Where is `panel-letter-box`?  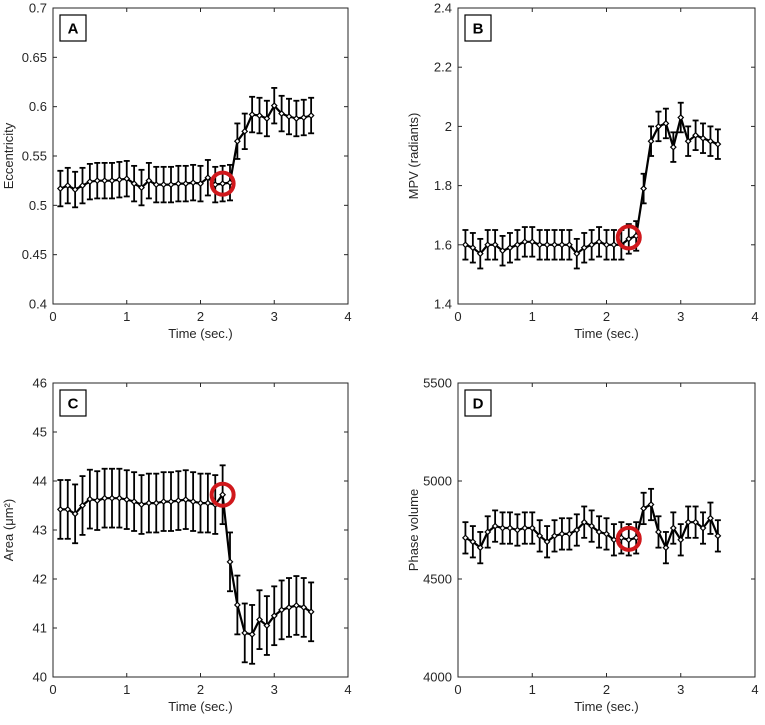 panel-letter-box is located at coordinates (73, 28).